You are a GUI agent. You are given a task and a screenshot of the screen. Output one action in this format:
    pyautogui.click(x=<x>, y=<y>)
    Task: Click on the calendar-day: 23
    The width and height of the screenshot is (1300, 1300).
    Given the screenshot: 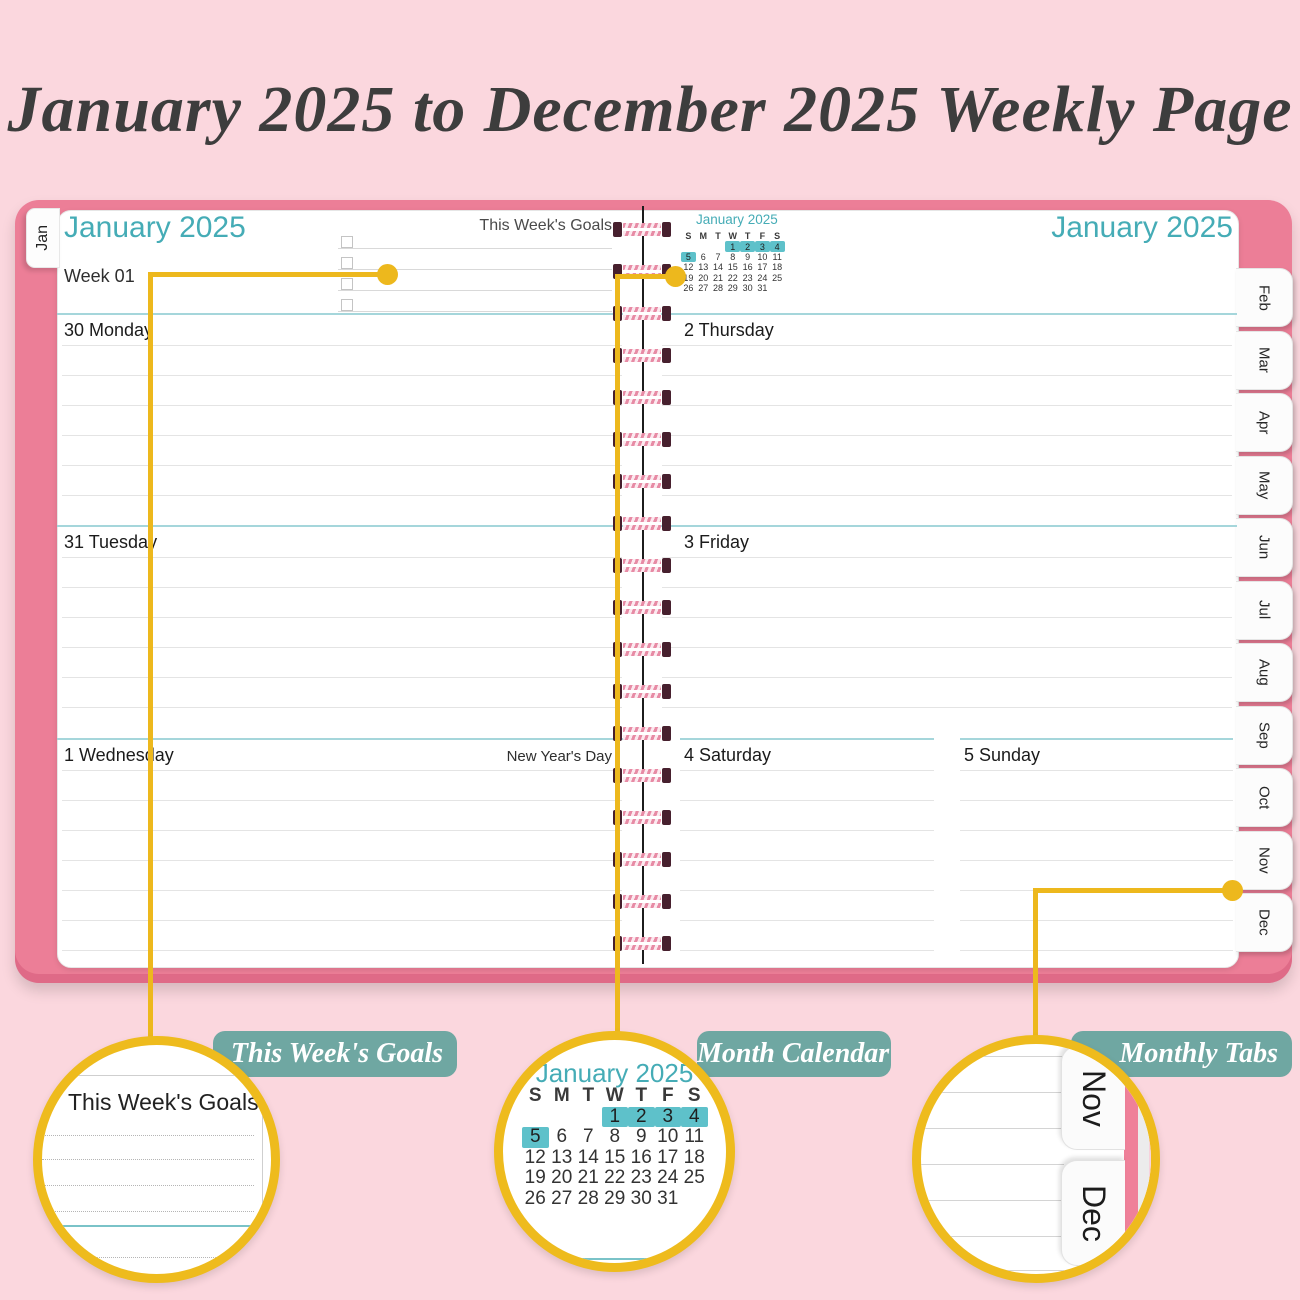 What is the action you would take?
    pyautogui.click(x=747, y=277)
    